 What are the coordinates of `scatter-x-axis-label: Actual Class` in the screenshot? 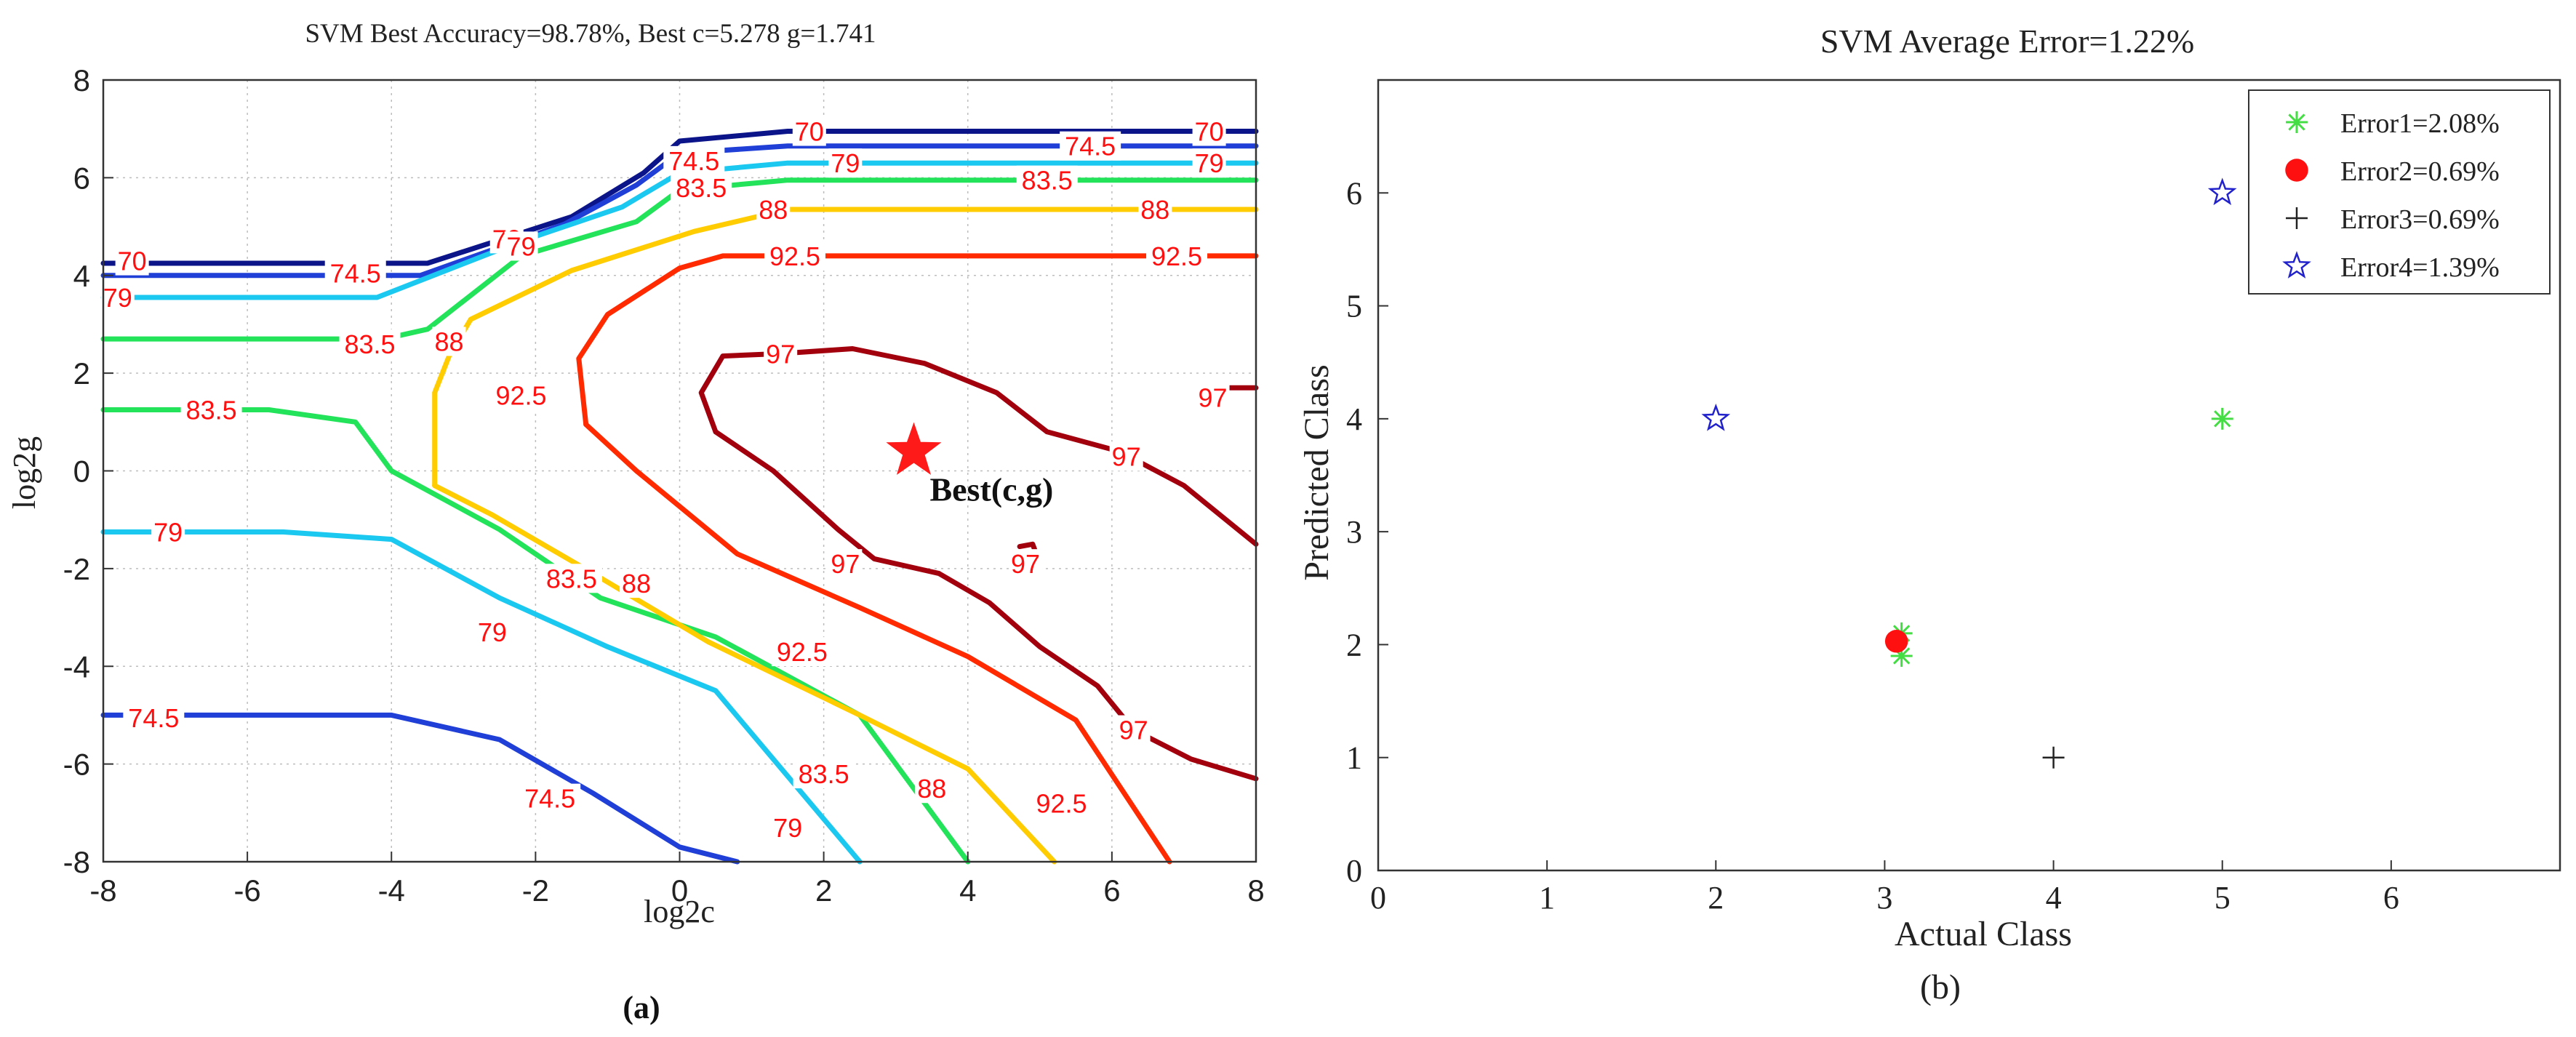 It's located at (1983, 934).